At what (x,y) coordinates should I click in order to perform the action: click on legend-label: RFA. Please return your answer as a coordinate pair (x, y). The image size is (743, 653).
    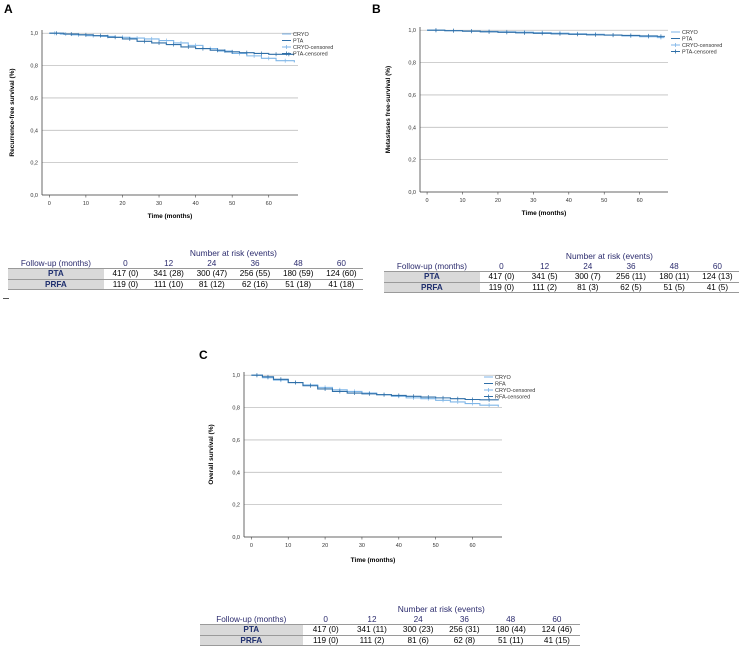
    Looking at the image, I should click on (500, 385).